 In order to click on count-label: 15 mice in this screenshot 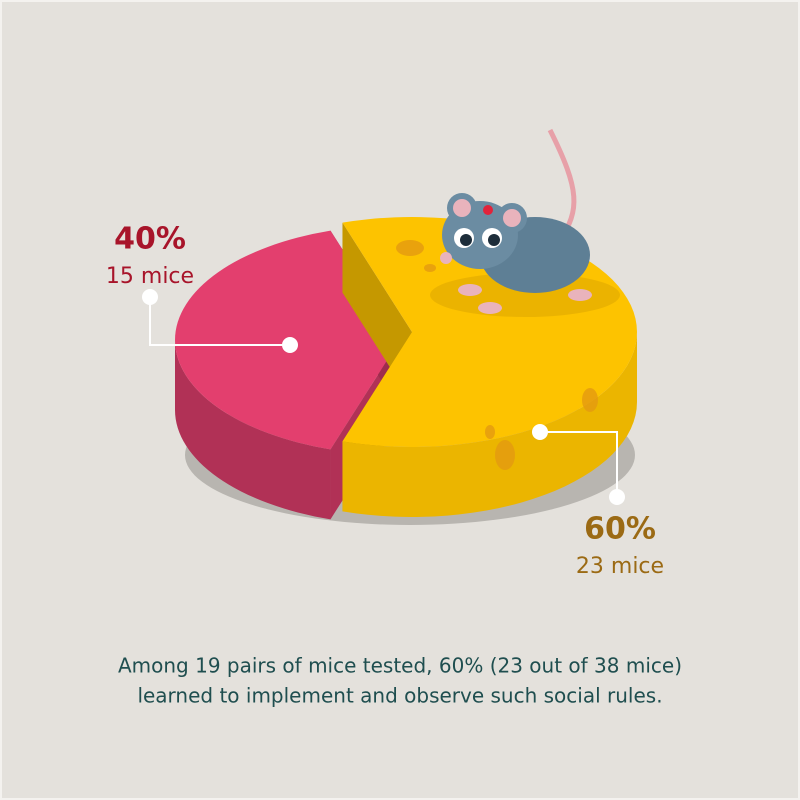, I will do `click(150, 276)`.